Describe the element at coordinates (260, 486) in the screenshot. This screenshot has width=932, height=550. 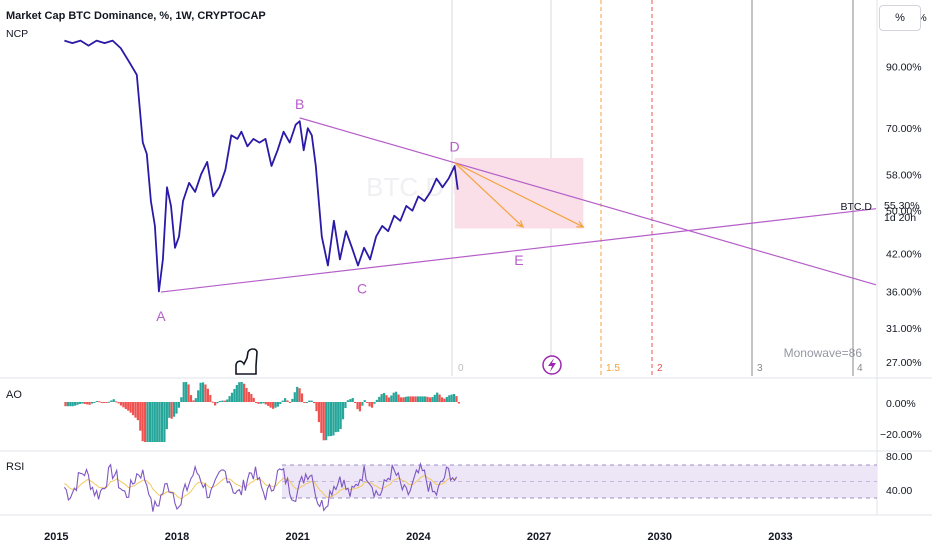
I see `rsi-line` at that location.